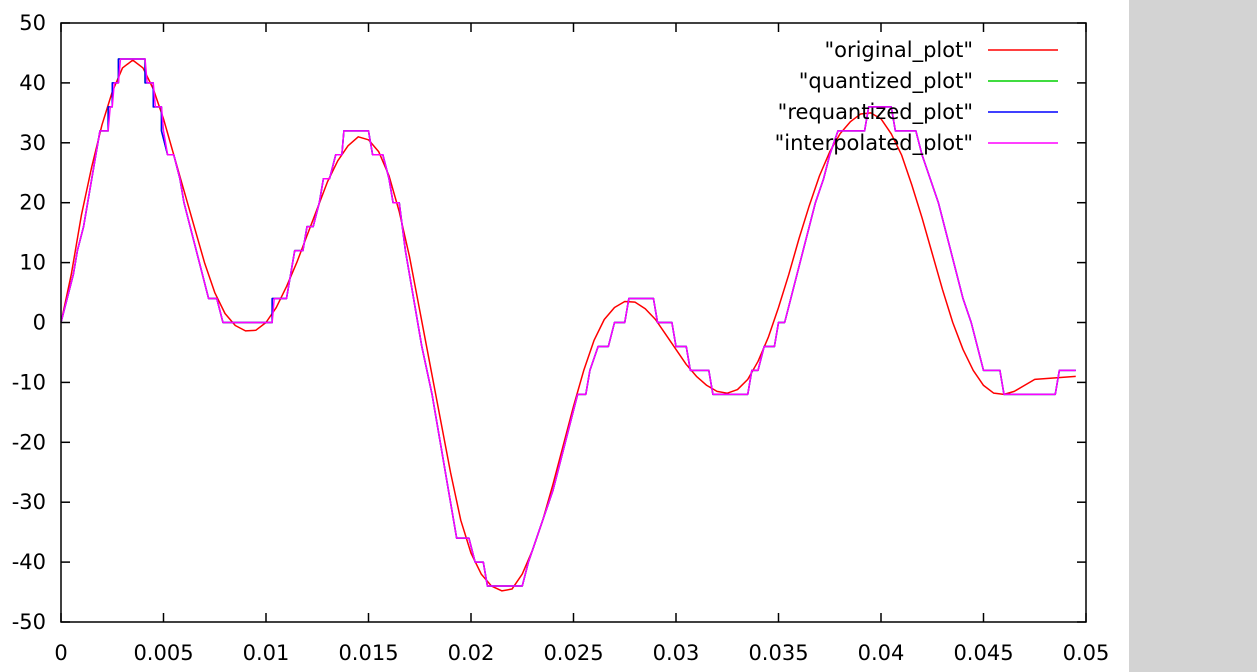  Describe the element at coordinates (29, 562) in the screenshot. I see `y-tick-label: -40` at that location.